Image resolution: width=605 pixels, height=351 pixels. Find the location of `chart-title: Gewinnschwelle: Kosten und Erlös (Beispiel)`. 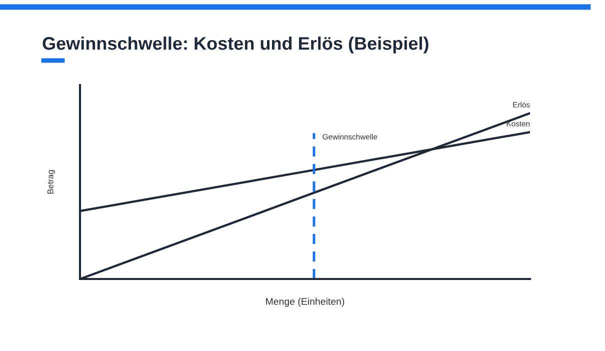

chart-title: Gewinnschwelle: Kosten und Erlös (Beispiel) is located at coordinates (235, 45).